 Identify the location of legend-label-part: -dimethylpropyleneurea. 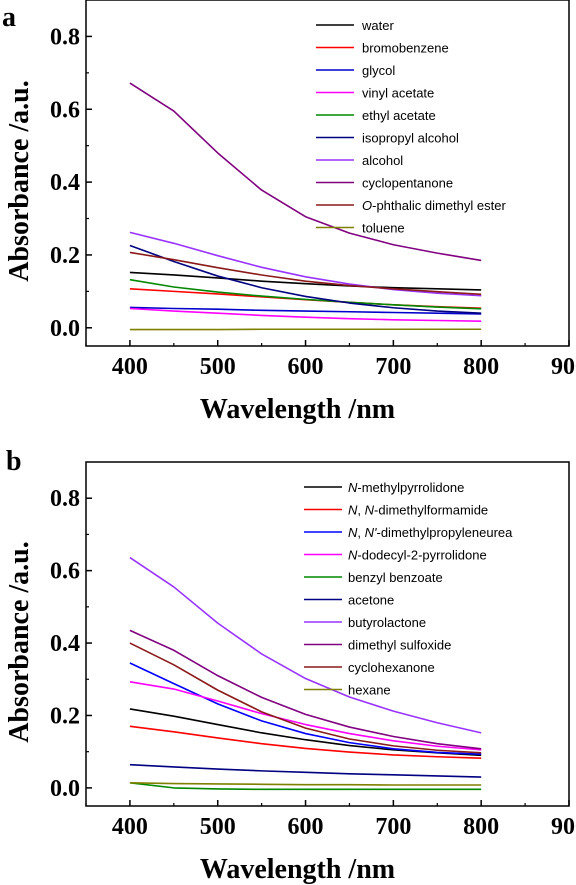
(445, 532).